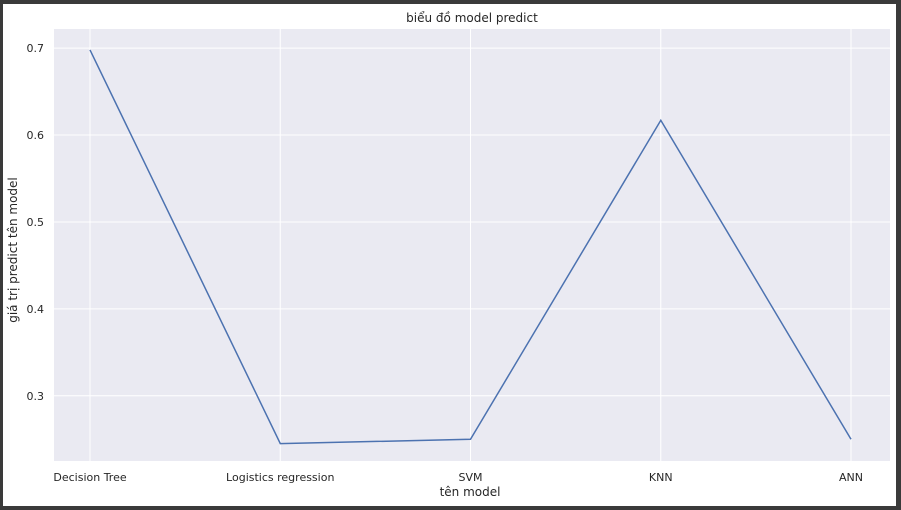  What do you see at coordinates (280, 477) in the screenshot?
I see `x-tick-label: Logistics regression` at bounding box center [280, 477].